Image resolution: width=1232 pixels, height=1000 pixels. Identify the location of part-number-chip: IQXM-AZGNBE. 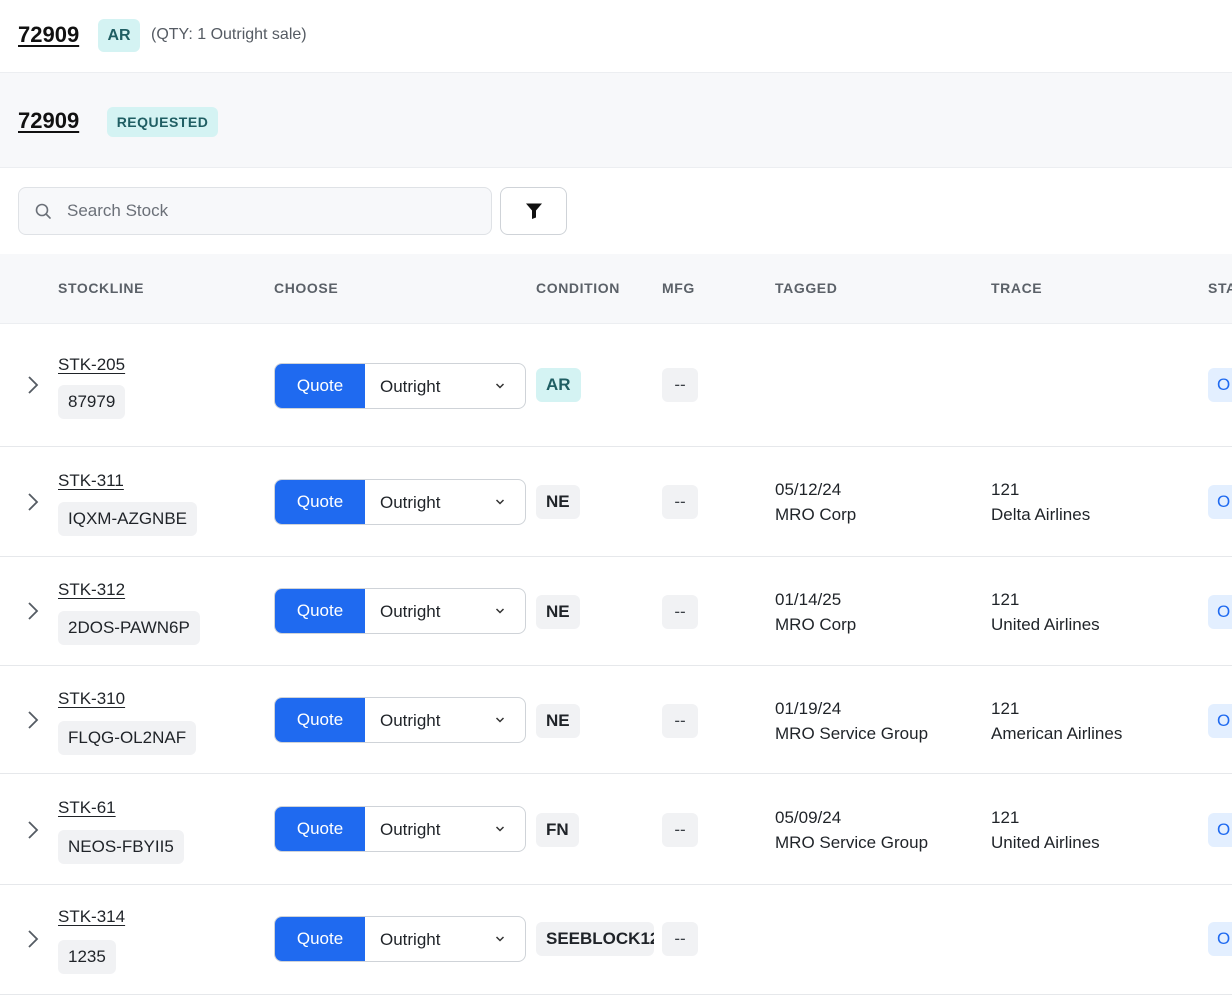
(128, 519).